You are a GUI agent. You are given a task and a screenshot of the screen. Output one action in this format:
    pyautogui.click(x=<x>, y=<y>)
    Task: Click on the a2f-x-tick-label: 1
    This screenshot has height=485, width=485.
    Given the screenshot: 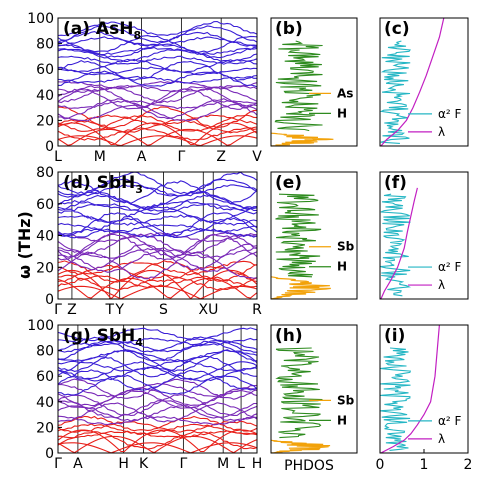 What is the action you would take?
    pyautogui.click(x=424, y=465)
    